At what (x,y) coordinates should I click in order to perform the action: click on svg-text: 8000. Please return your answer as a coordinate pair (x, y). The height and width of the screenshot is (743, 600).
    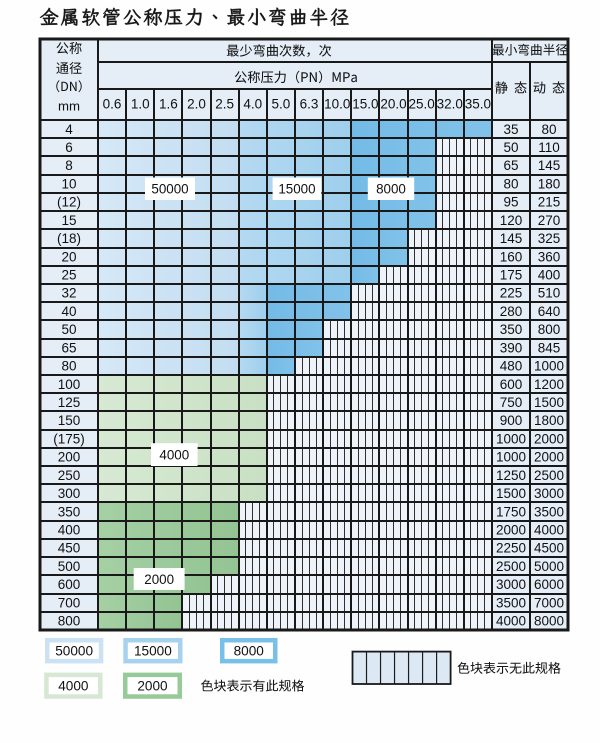
    Looking at the image, I should click on (549, 621).